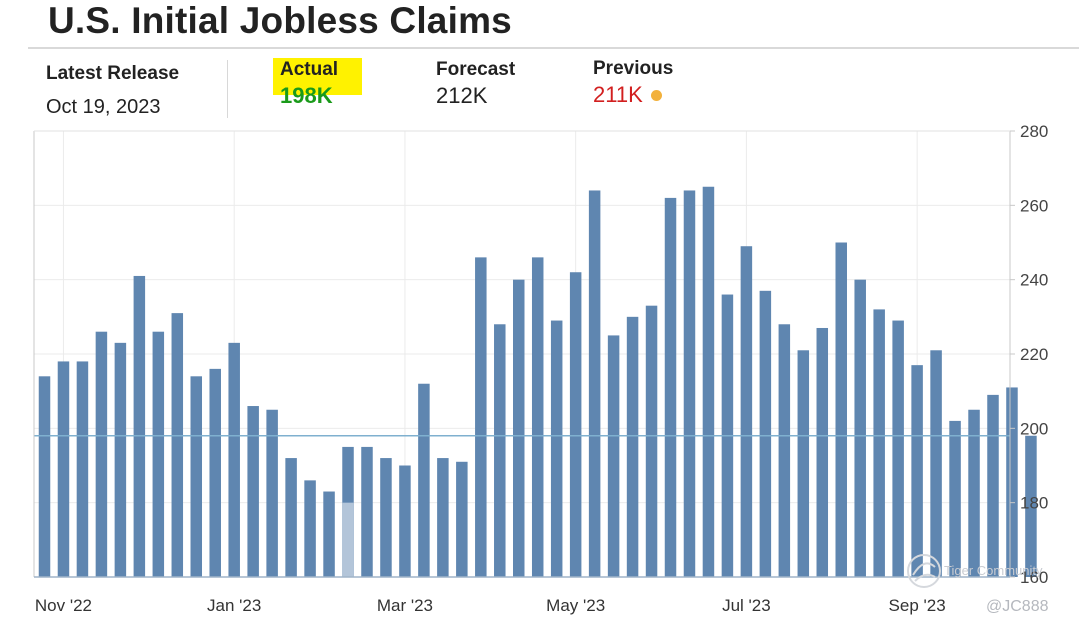 This screenshot has width=1079, height=632. I want to click on x-tick-label: Sep '23, so click(917, 605).